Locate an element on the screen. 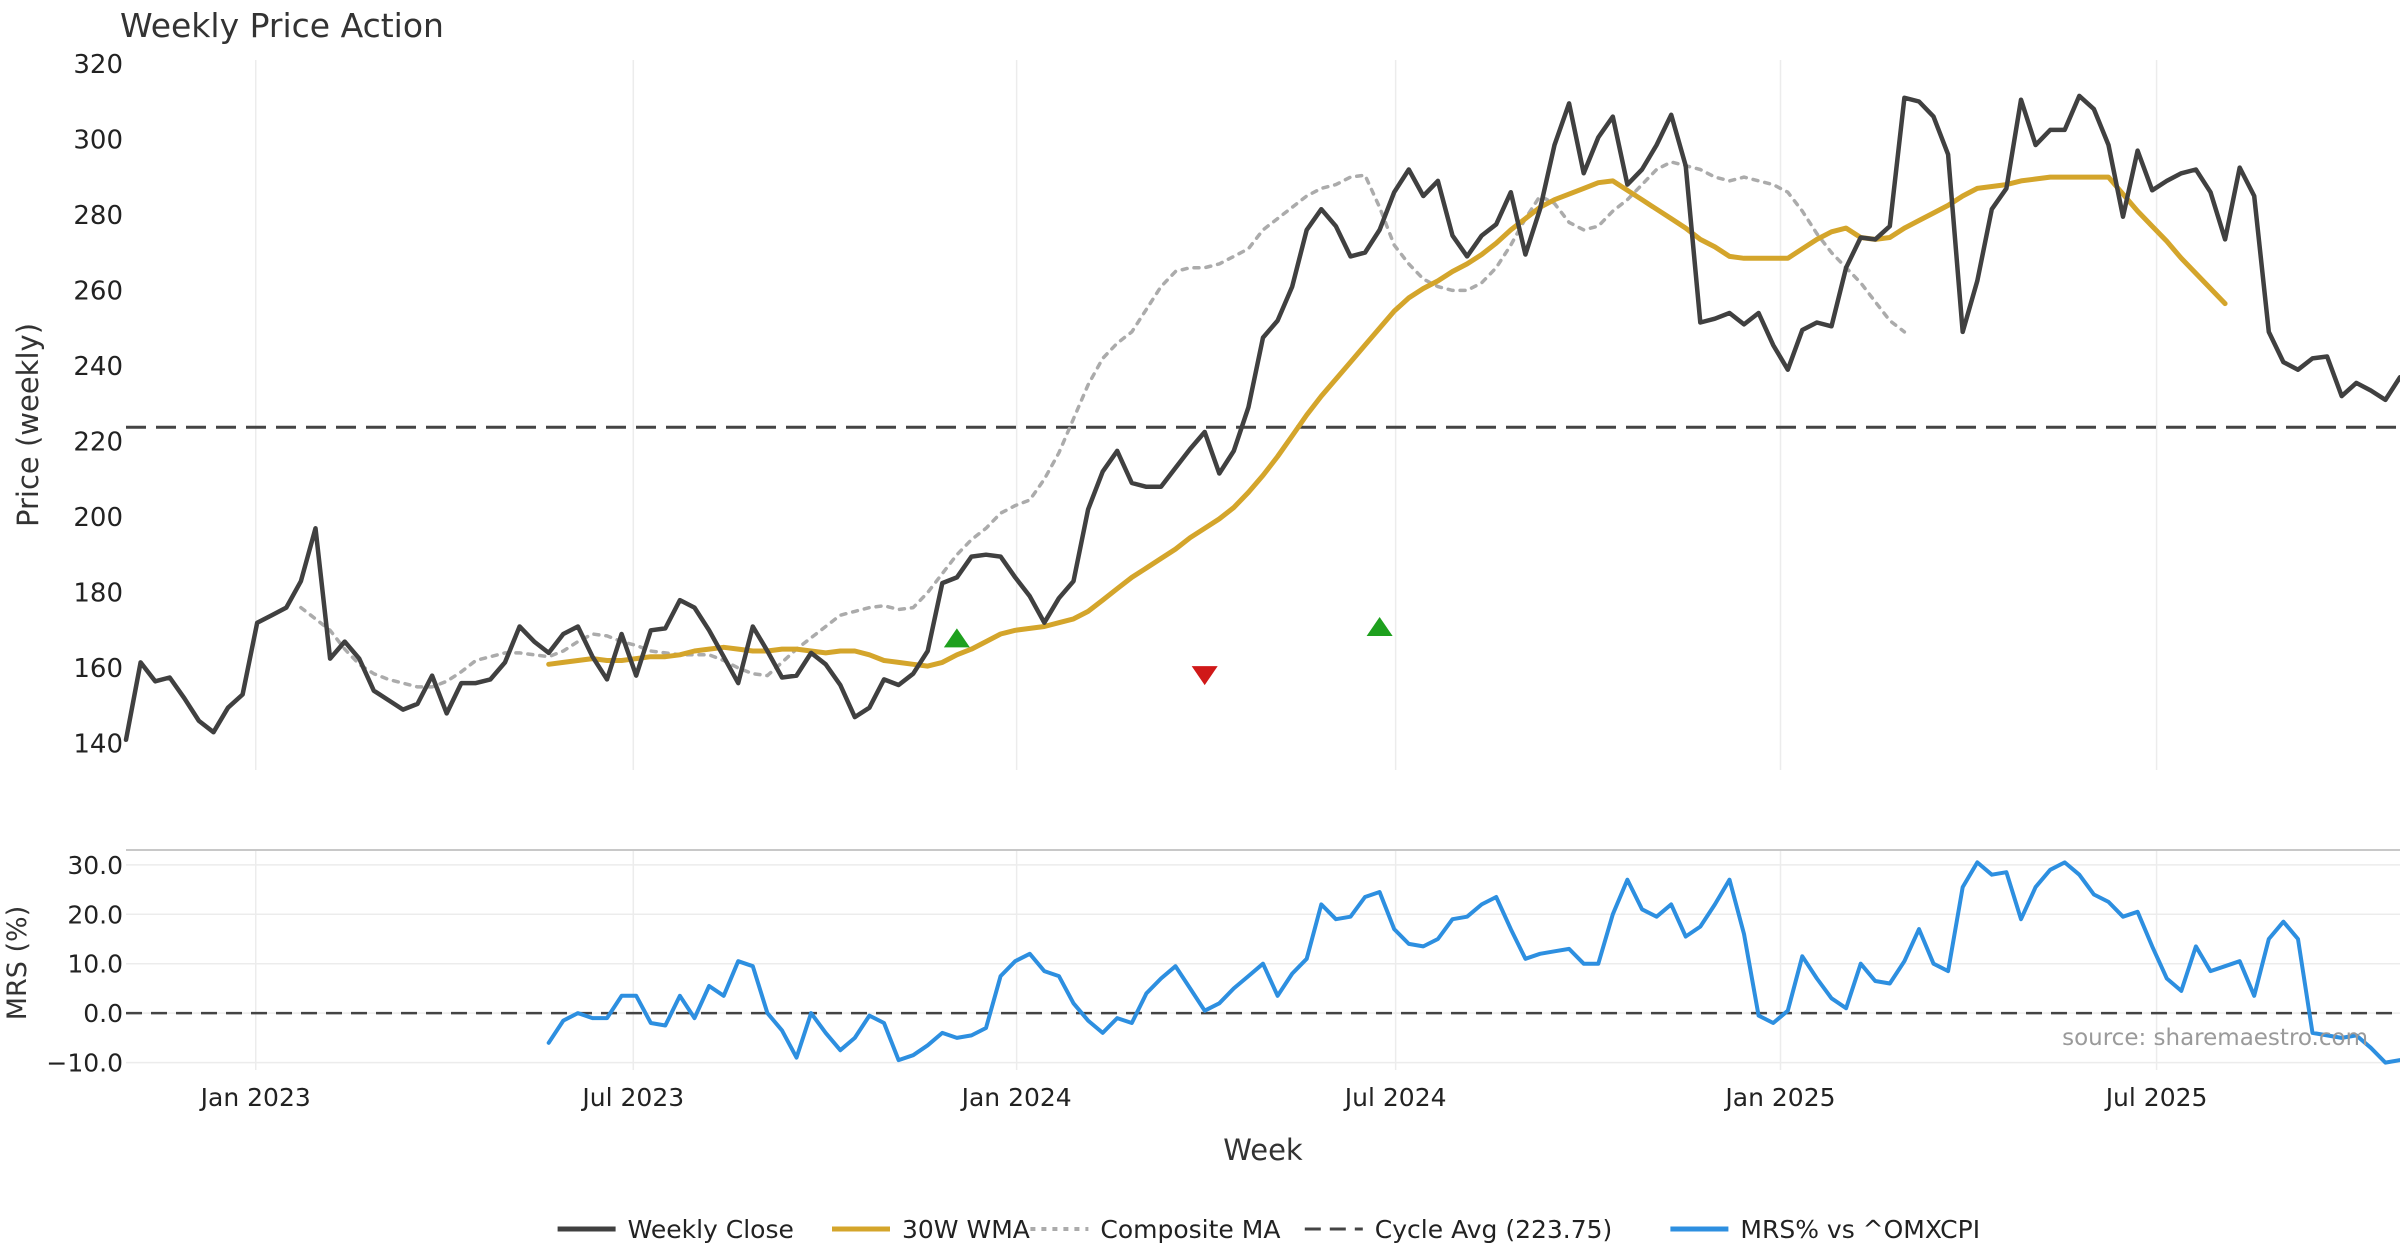 This screenshot has height=1260, width=2400. x-tick-label: Jan 2025 is located at coordinates (1779, 1097).